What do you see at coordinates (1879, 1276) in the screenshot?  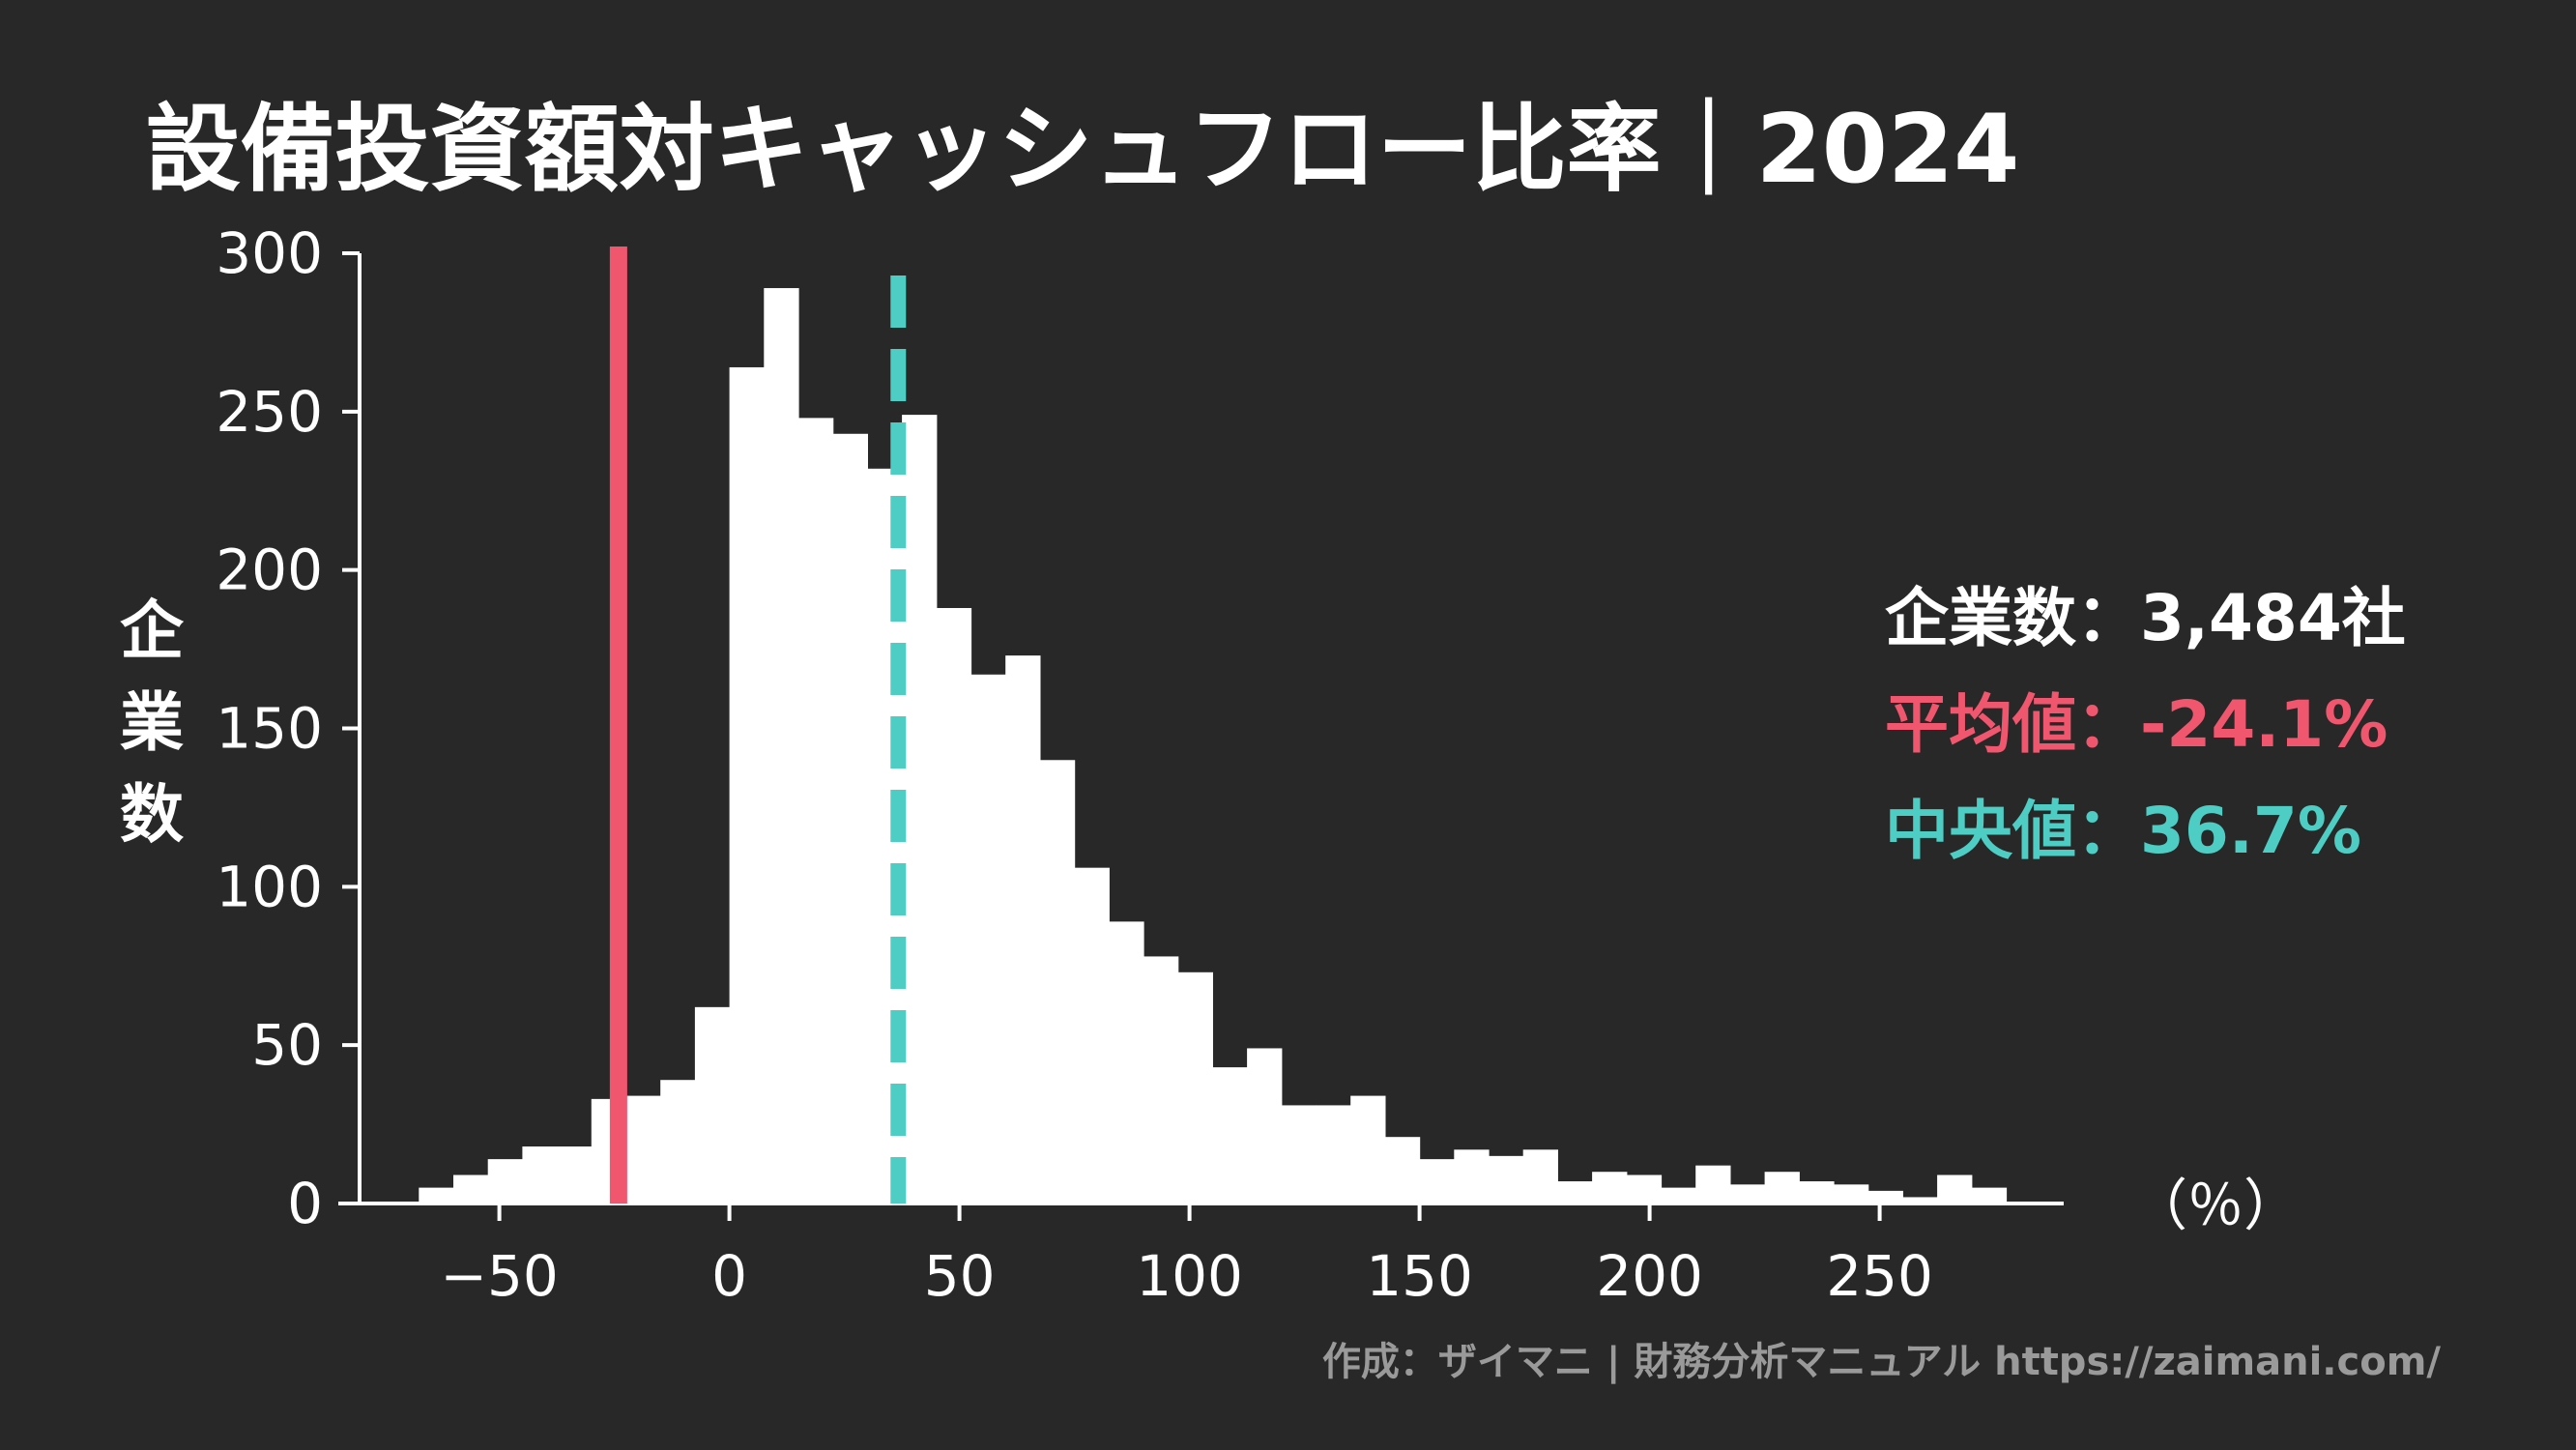 I see `x-tick-label: 250` at bounding box center [1879, 1276].